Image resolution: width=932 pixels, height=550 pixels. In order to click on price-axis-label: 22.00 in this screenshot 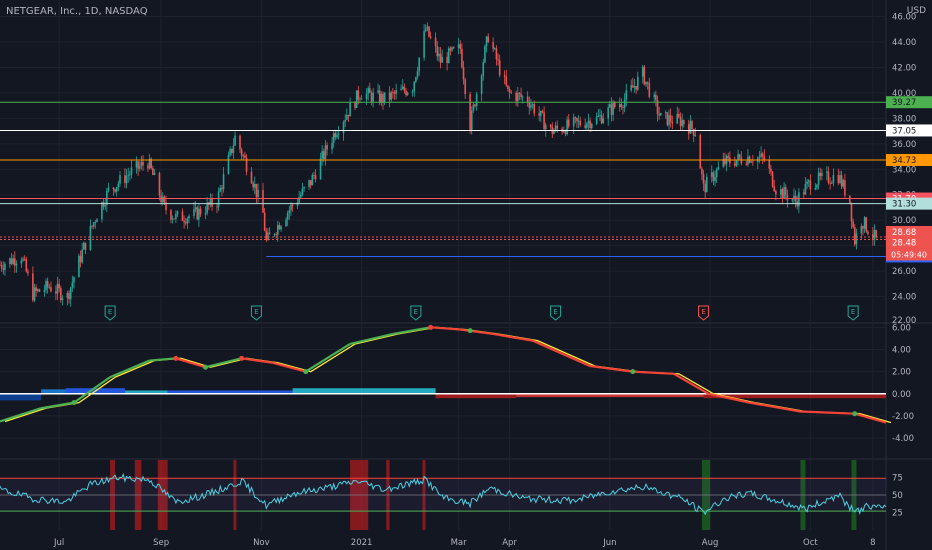, I will do `click(904, 321)`.